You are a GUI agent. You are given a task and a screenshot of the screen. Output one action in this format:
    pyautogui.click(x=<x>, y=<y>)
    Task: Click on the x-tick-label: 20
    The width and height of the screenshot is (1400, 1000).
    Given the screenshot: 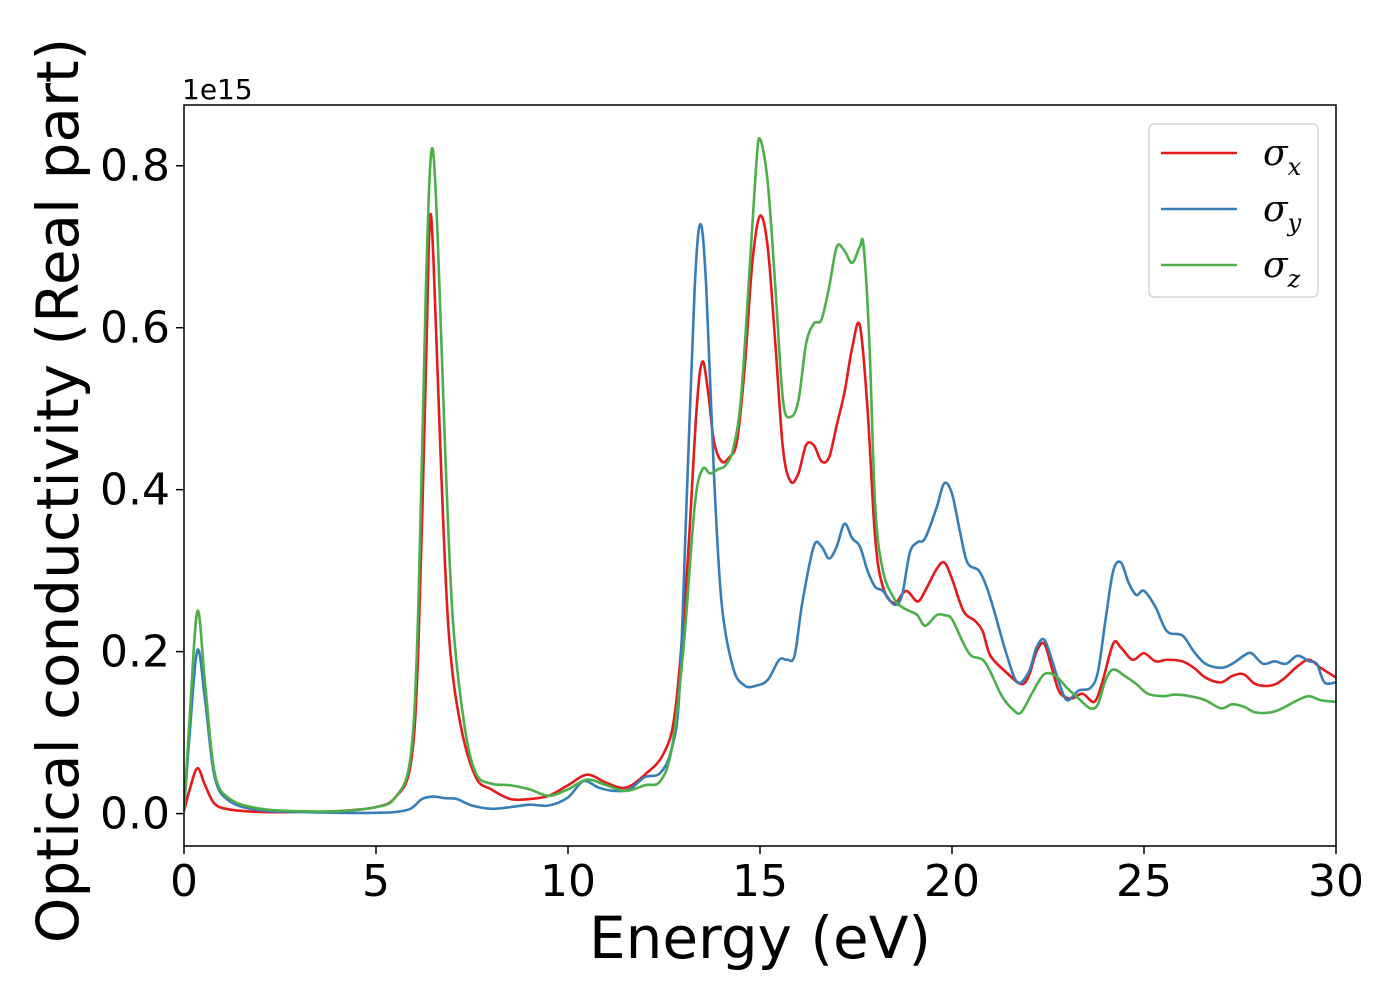 What is the action you would take?
    pyautogui.click(x=952, y=881)
    